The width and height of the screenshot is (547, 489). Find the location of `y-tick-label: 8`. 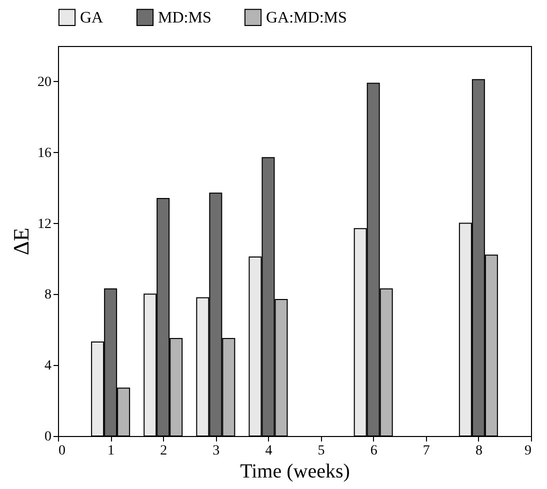

y-tick-label: 8 is located at coordinates (48, 295).